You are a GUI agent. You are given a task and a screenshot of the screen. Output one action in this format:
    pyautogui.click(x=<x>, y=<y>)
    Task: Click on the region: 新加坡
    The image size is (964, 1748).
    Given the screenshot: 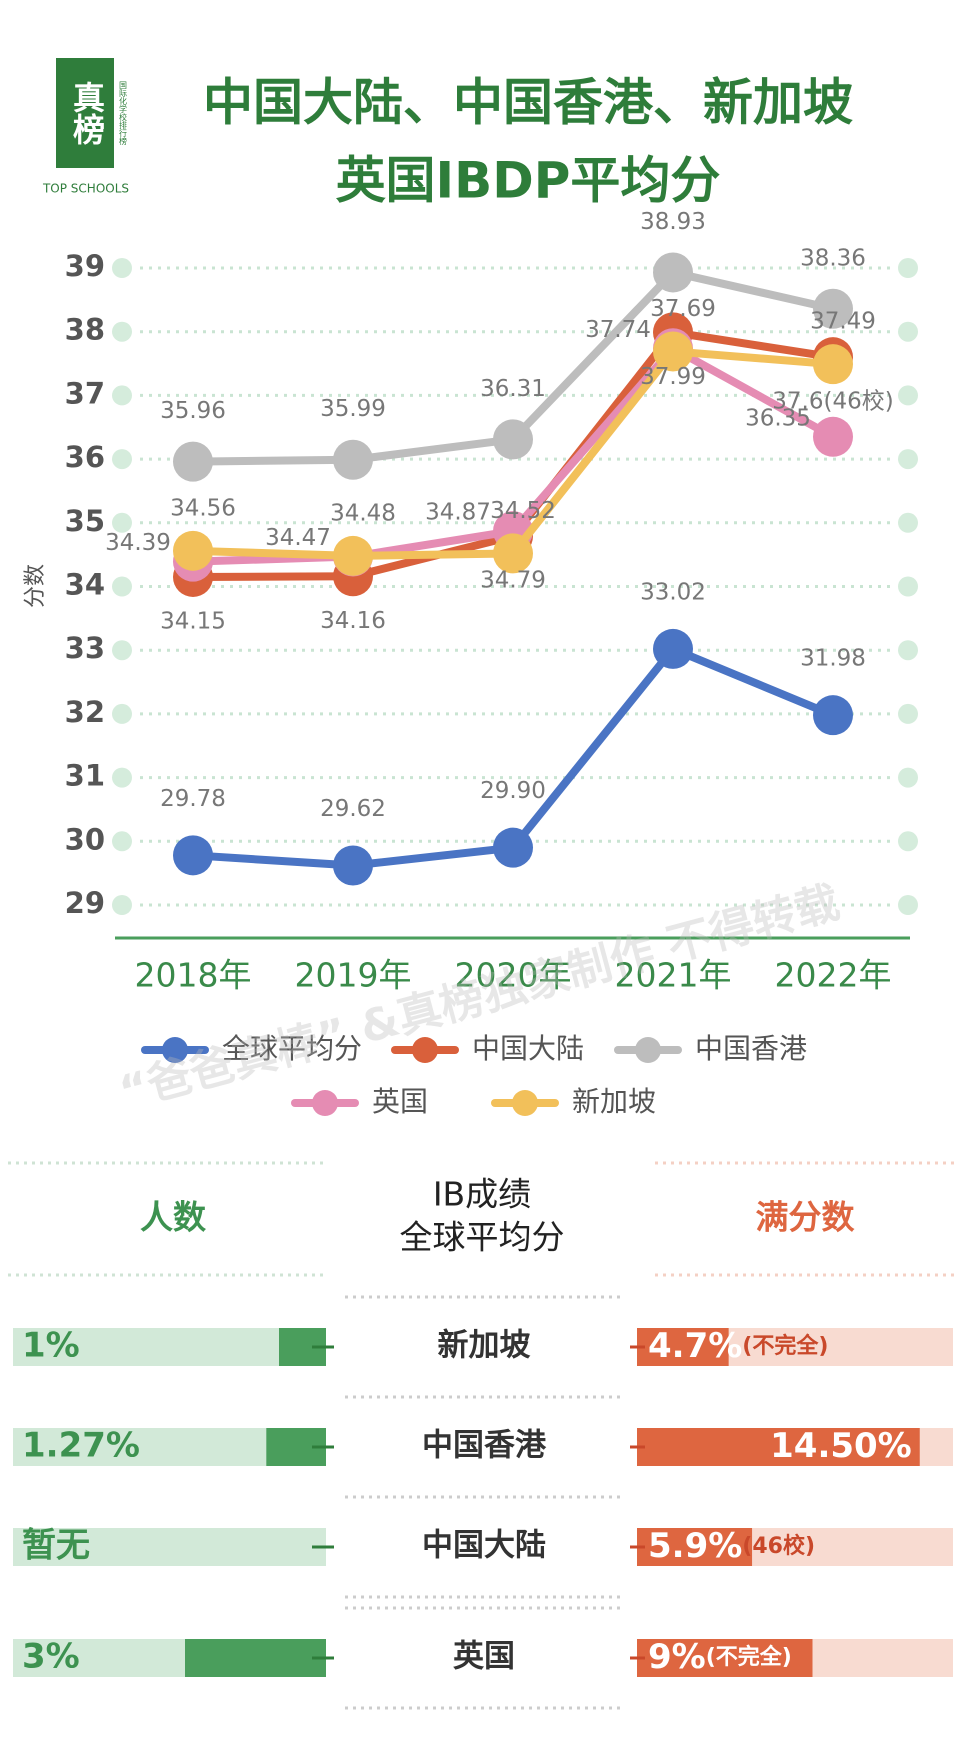 What is the action you would take?
    pyautogui.click(x=484, y=1346)
    